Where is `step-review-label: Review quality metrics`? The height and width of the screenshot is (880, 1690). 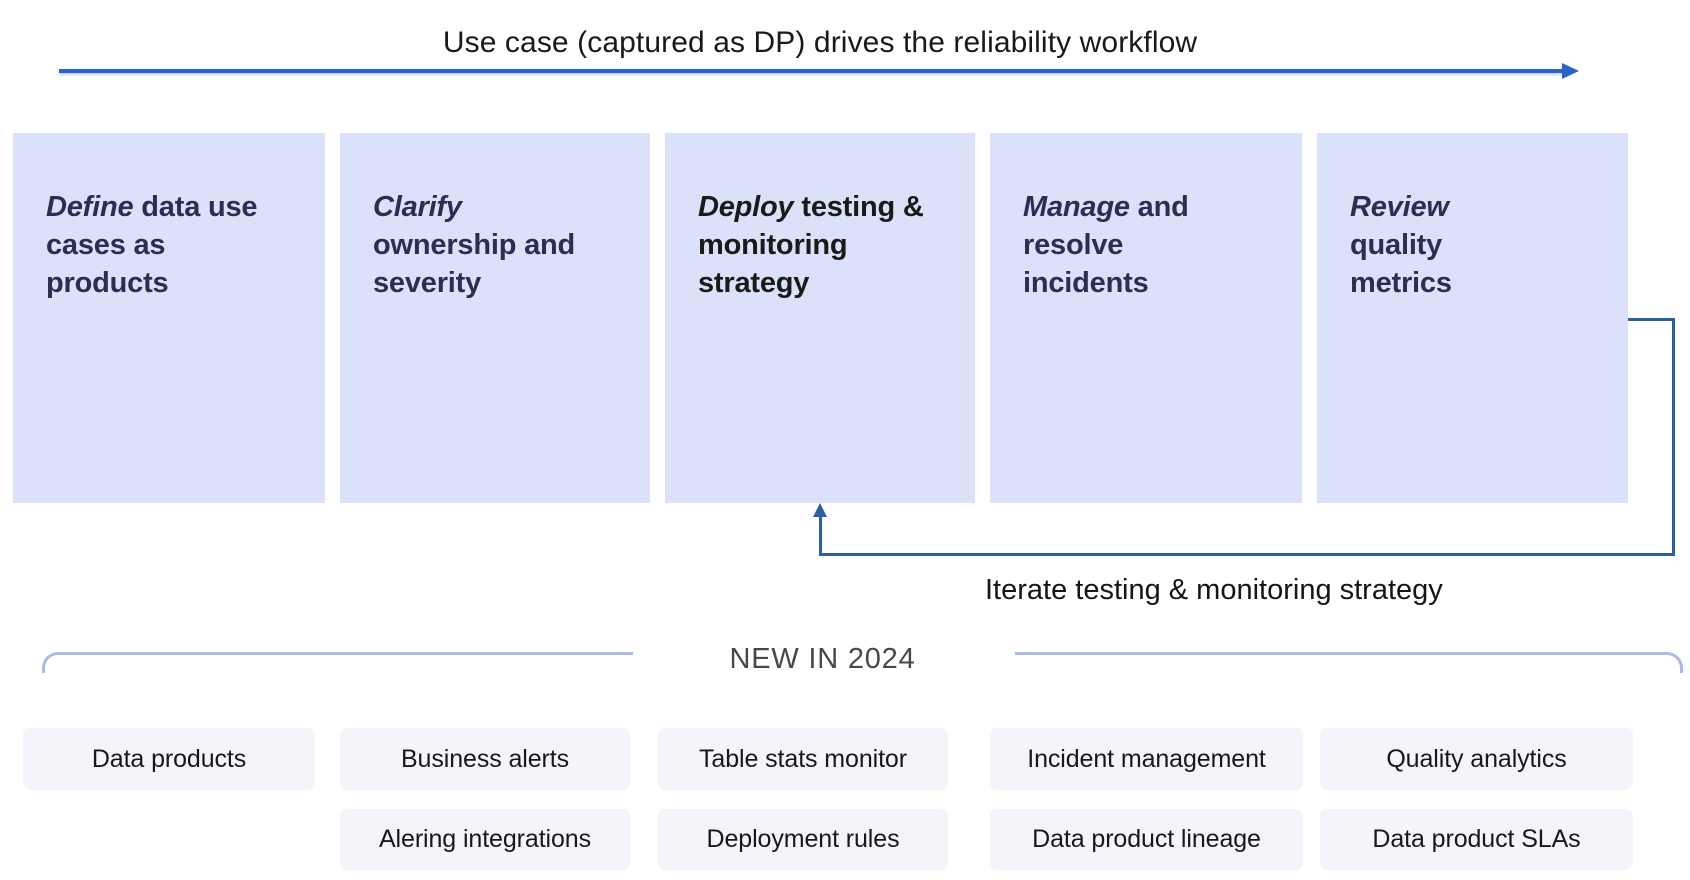 step-review-label: Review quality metrics is located at coordinates (1435, 245).